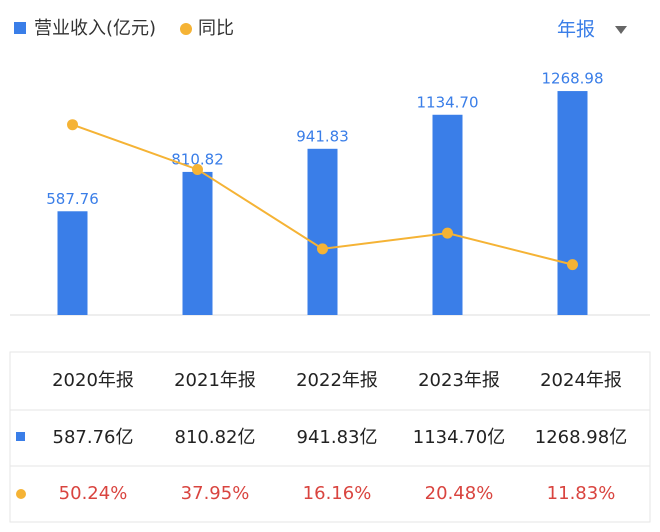 This screenshot has width=660, height=532. I want to click on bar-value-label: 1268.98, so click(572, 79).